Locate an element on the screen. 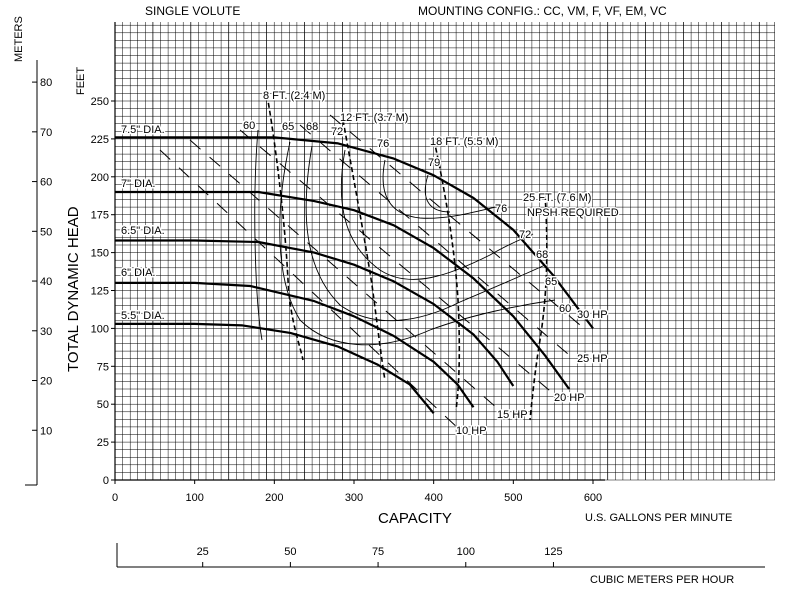 The width and height of the screenshot is (793, 590). y2-axis-unit: METERS is located at coordinates (19, 39).